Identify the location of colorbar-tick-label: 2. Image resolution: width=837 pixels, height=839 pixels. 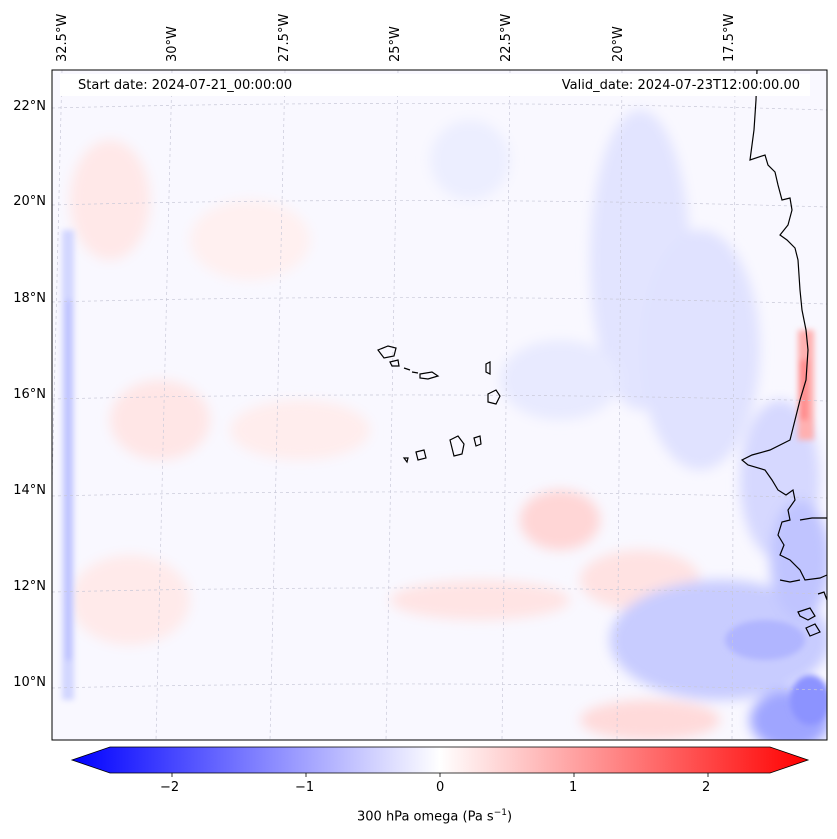
(706, 787).